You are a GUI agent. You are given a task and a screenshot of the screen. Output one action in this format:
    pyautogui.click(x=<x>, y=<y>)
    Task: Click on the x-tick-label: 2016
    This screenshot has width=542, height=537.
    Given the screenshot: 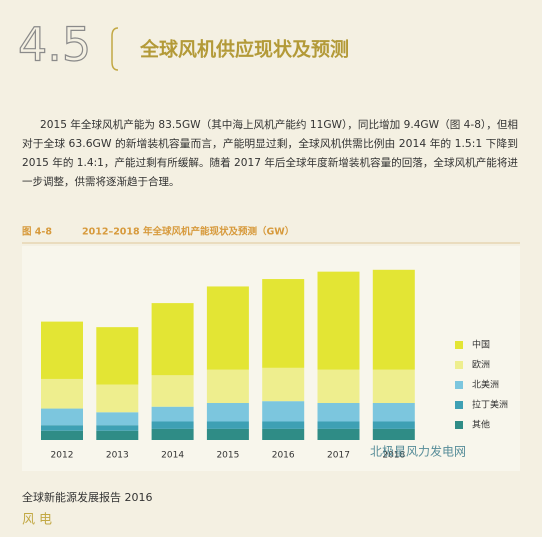 What is the action you would take?
    pyautogui.click(x=283, y=456)
    